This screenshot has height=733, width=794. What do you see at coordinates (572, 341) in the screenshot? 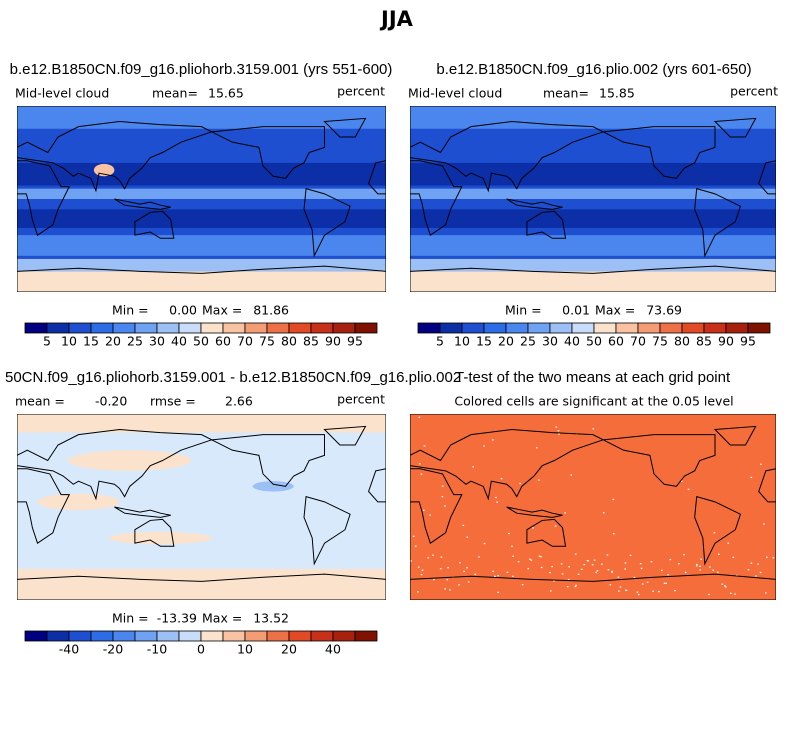
I see `colorbar-label: 40` at bounding box center [572, 341].